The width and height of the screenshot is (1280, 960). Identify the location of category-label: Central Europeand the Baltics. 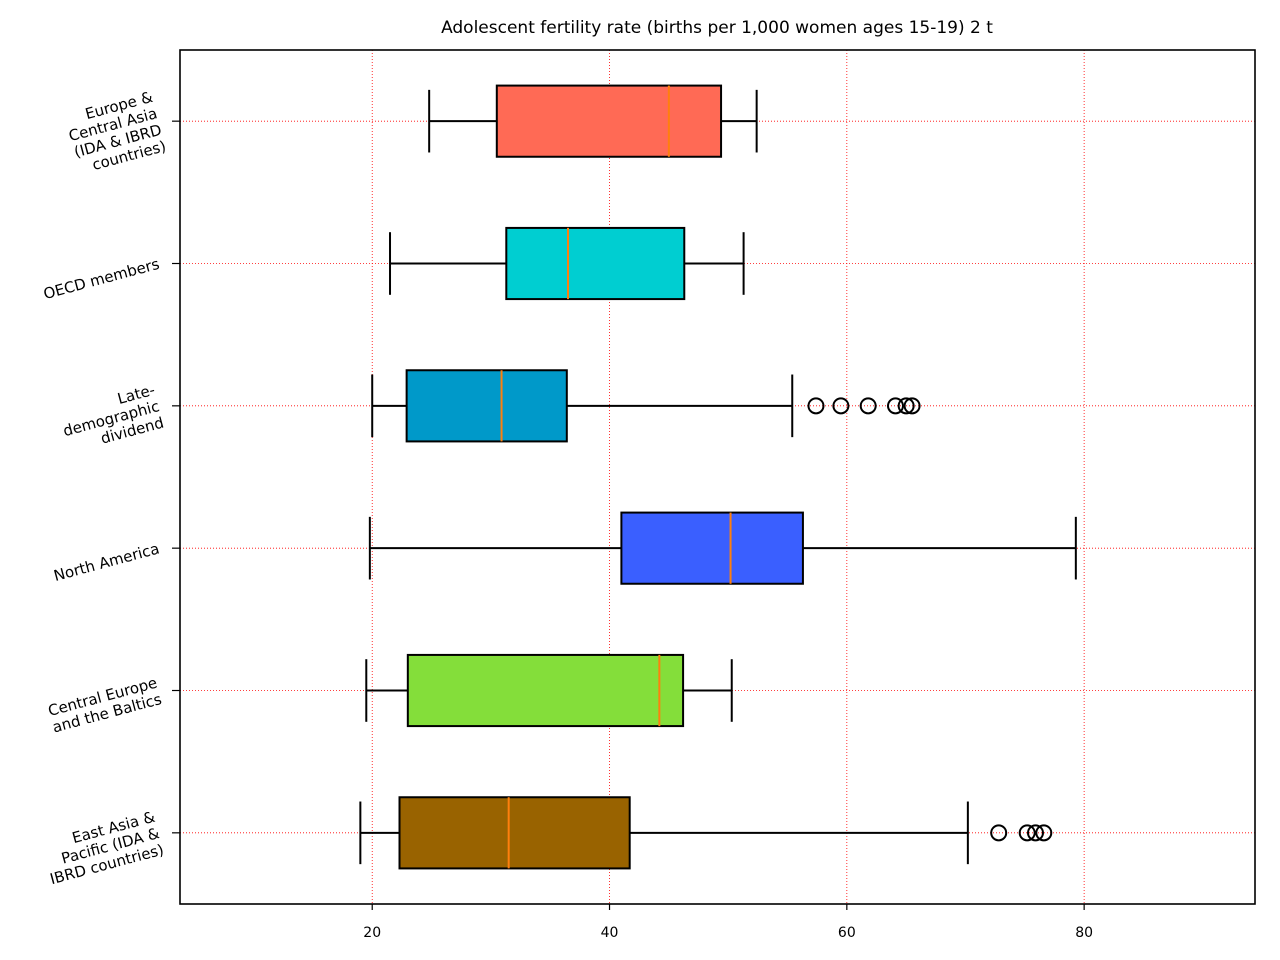
(105, 705).